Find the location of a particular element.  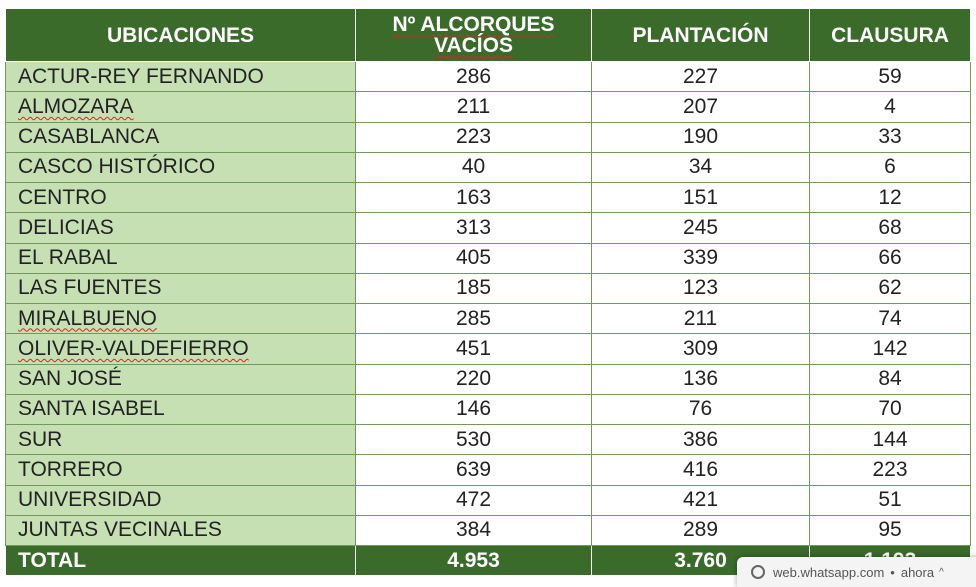

location-cell: OLIVER-VALDEFIERRO is located at coordinates (180, 349).